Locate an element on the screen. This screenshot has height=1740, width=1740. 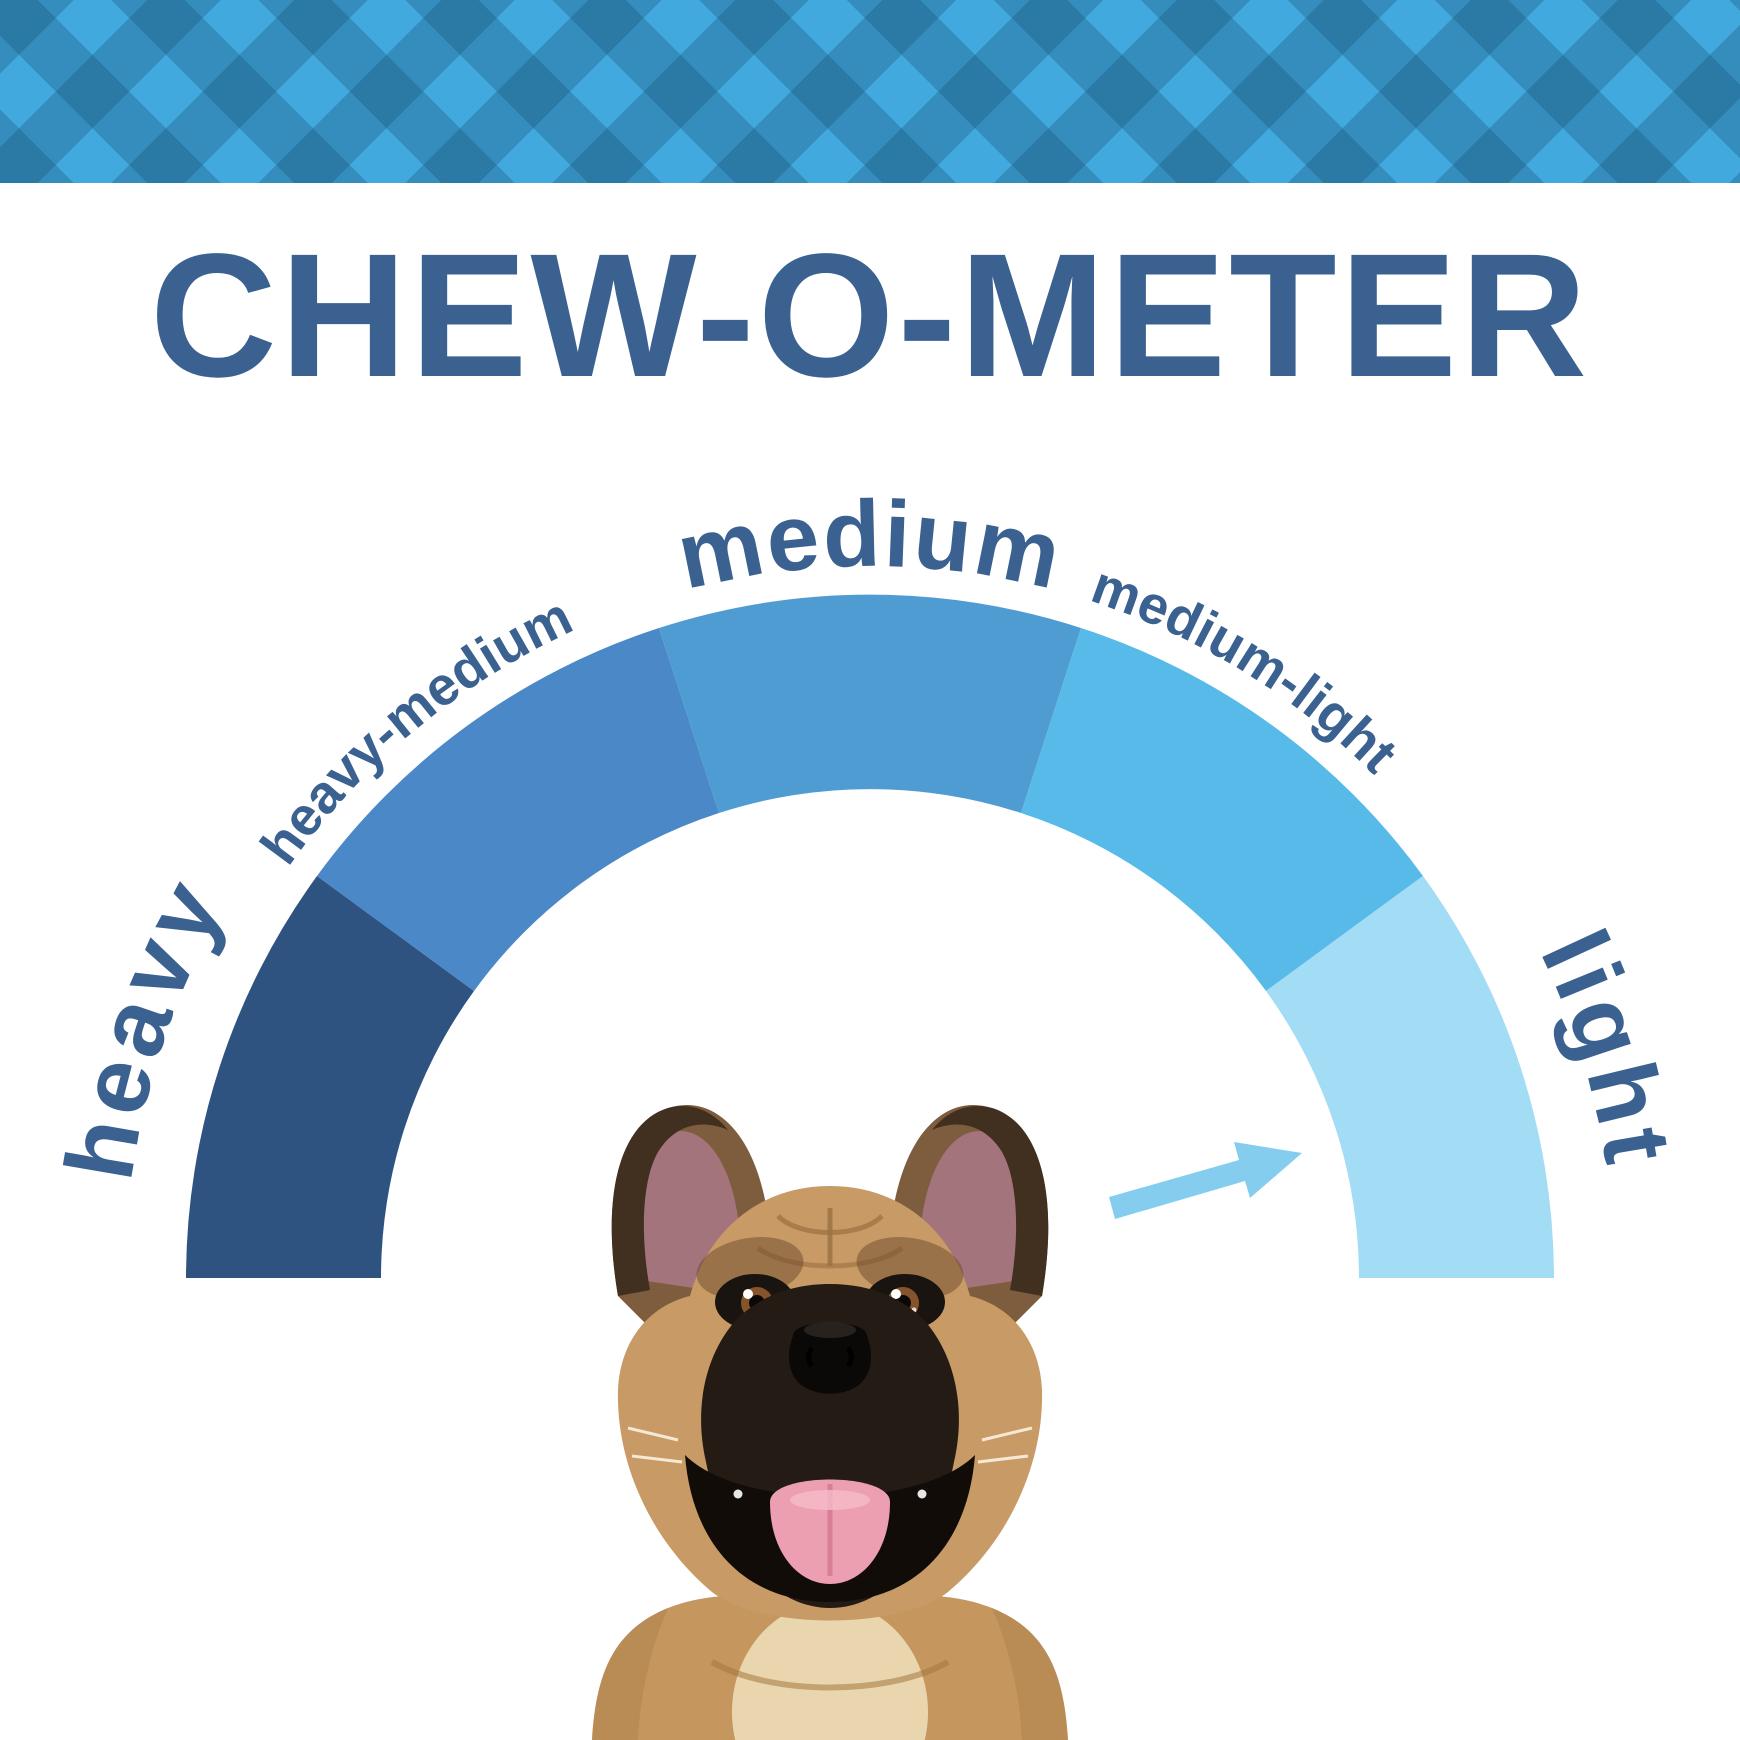
label-medium: medium is located at coordinates (870, 545).